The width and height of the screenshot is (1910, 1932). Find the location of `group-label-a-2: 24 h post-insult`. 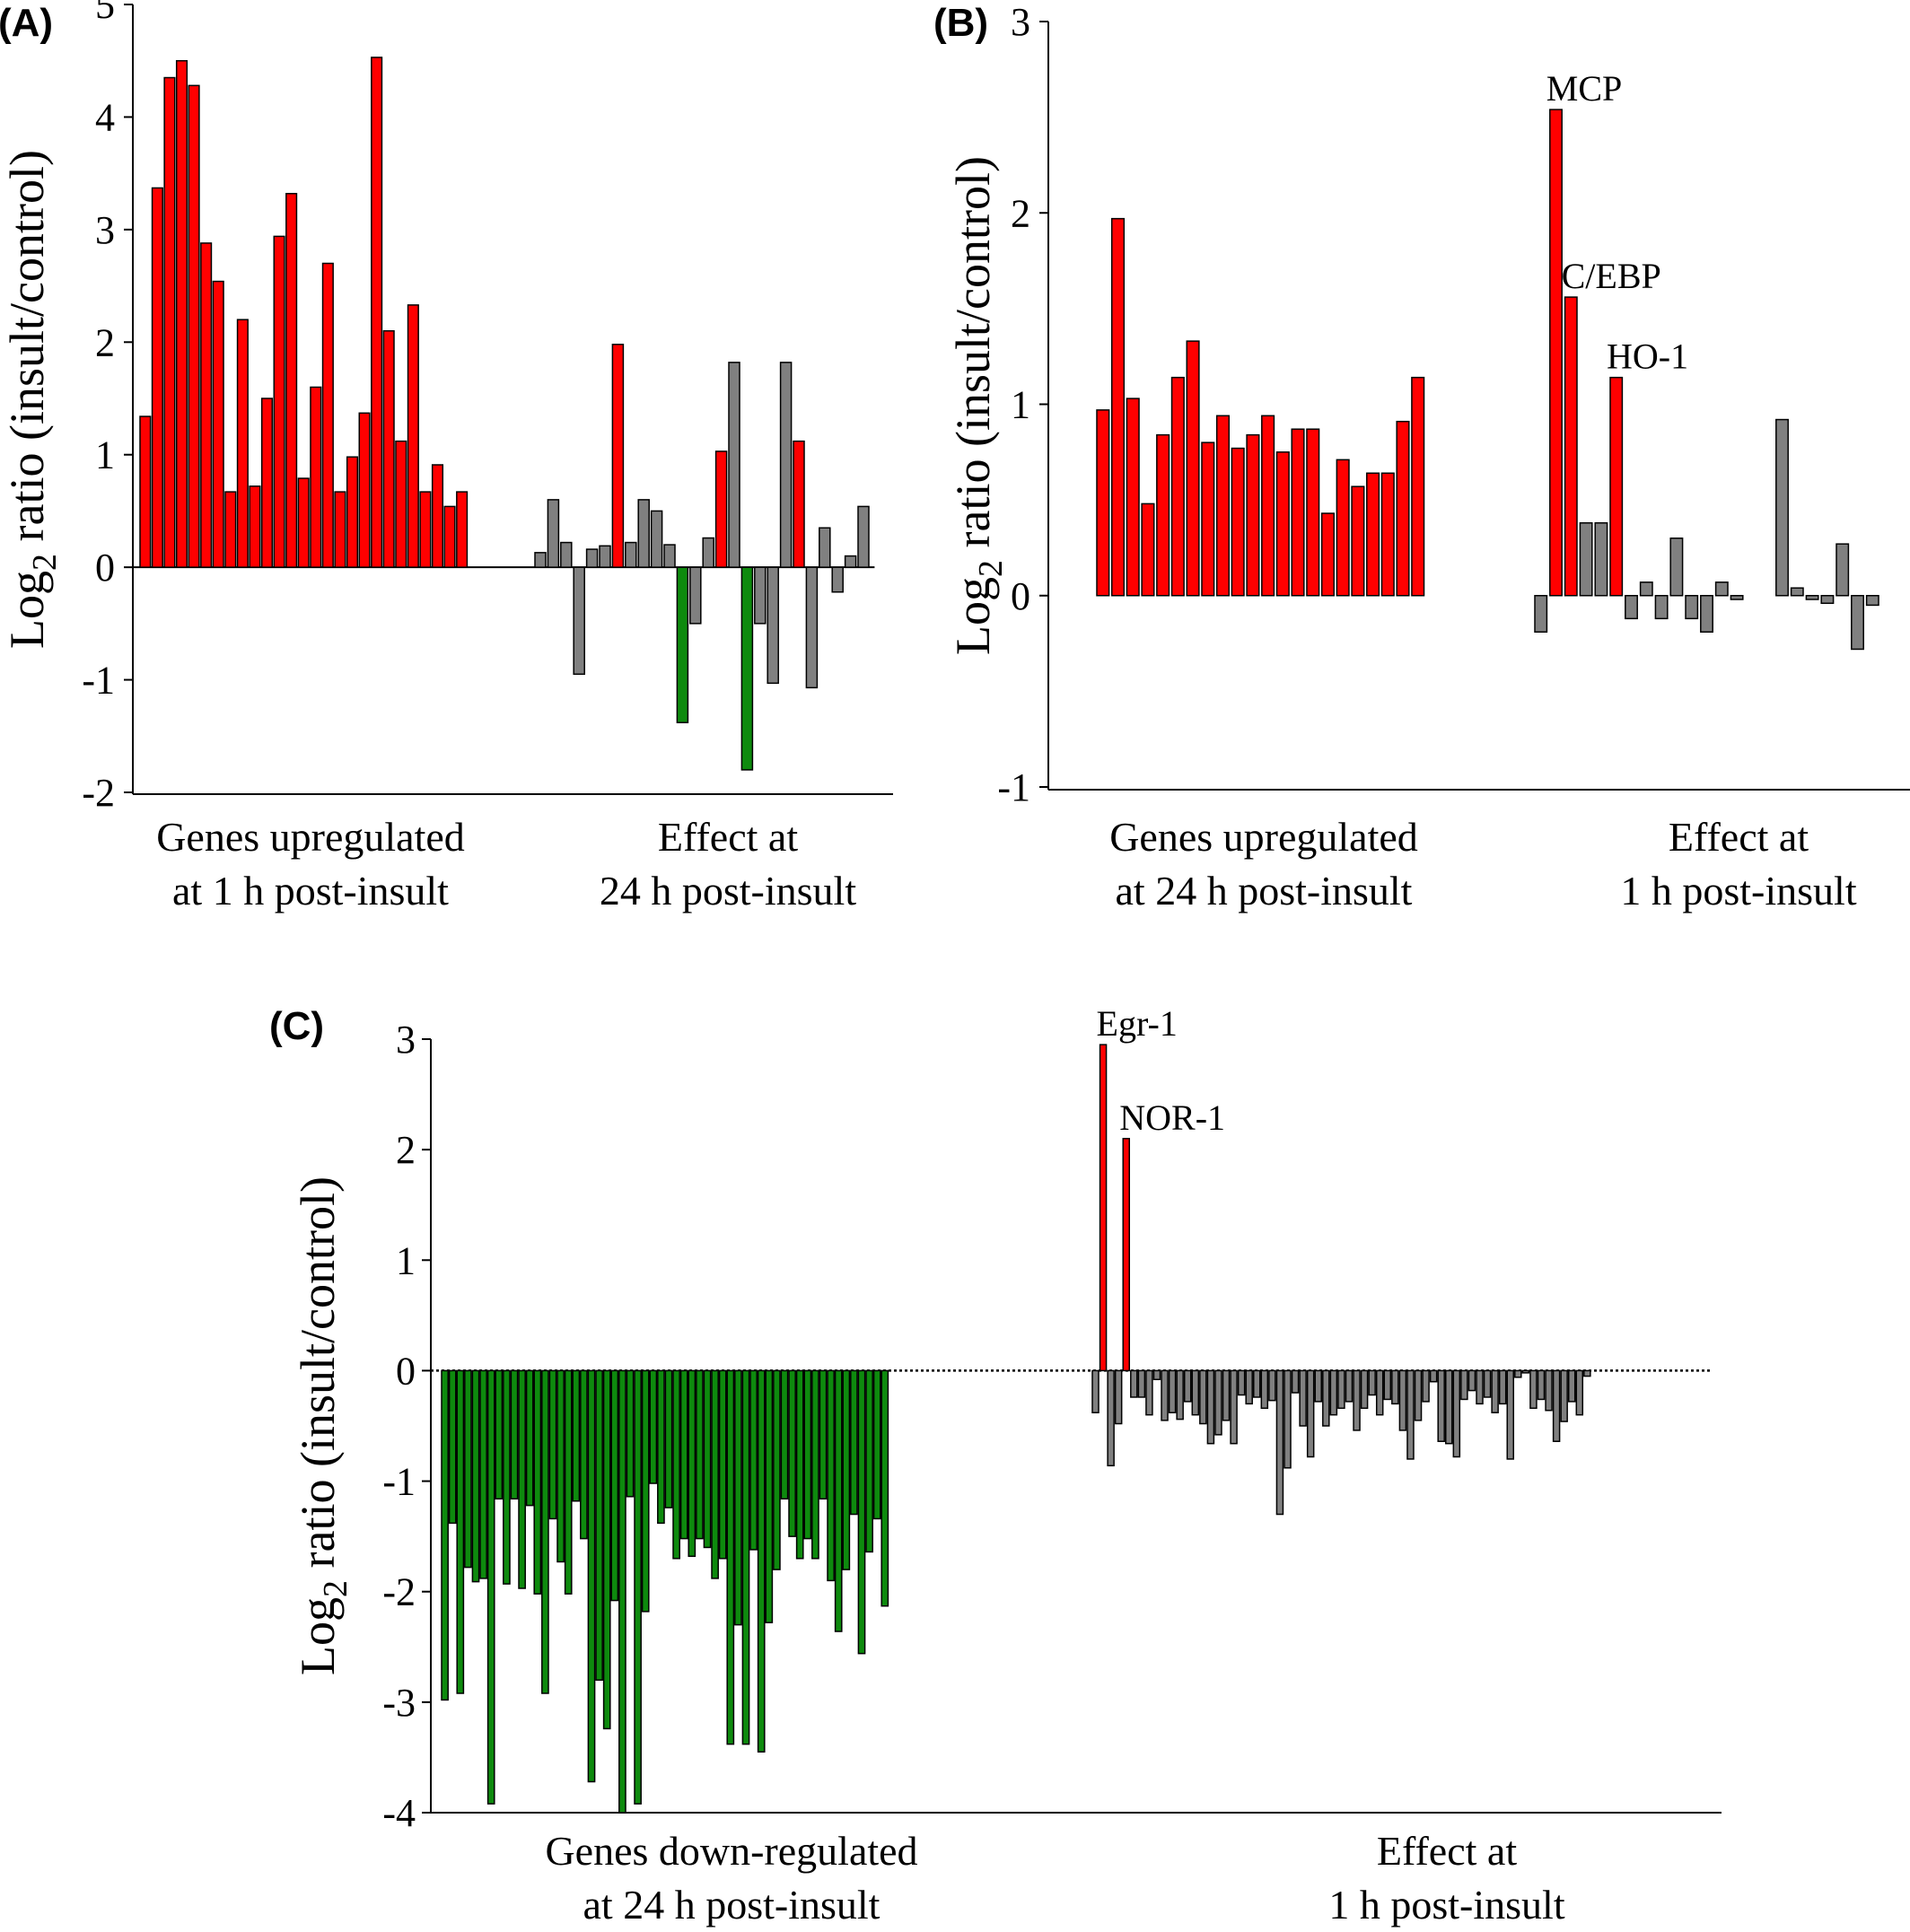

group-label-a-2: 24 h post-insult is located at coordinates (728, 891).